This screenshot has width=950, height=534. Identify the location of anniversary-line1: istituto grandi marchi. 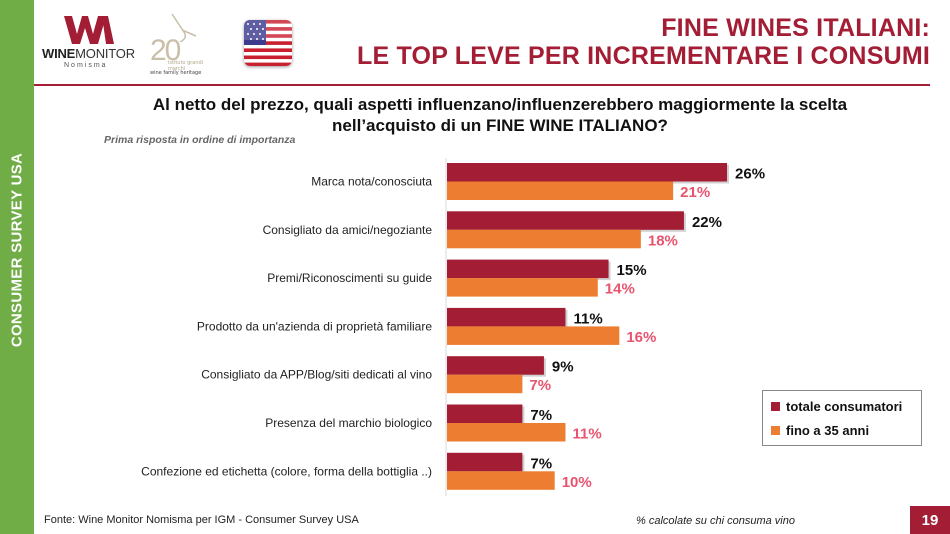
(186, 66).